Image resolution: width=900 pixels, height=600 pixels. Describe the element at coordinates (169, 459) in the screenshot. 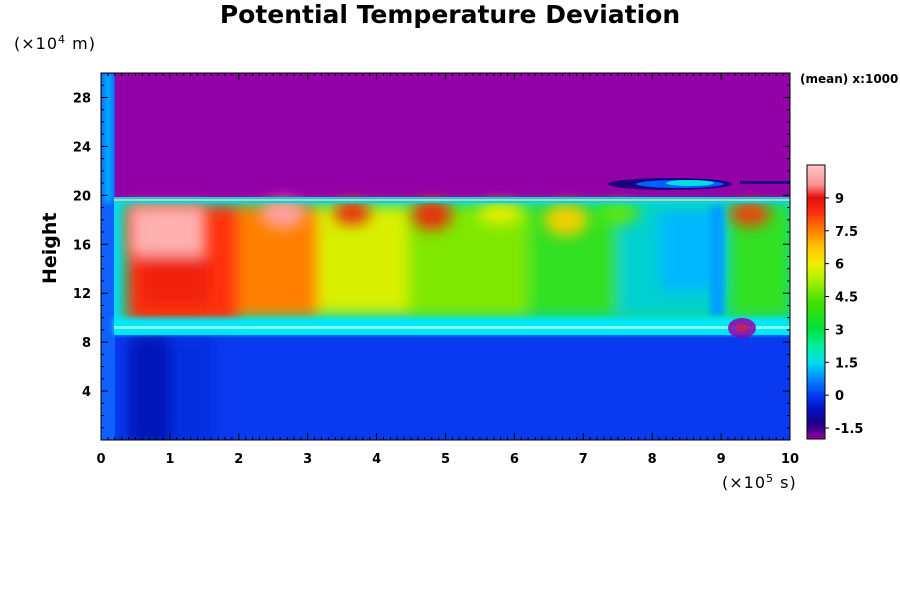

I see `x-tick-label: 1` at that location.